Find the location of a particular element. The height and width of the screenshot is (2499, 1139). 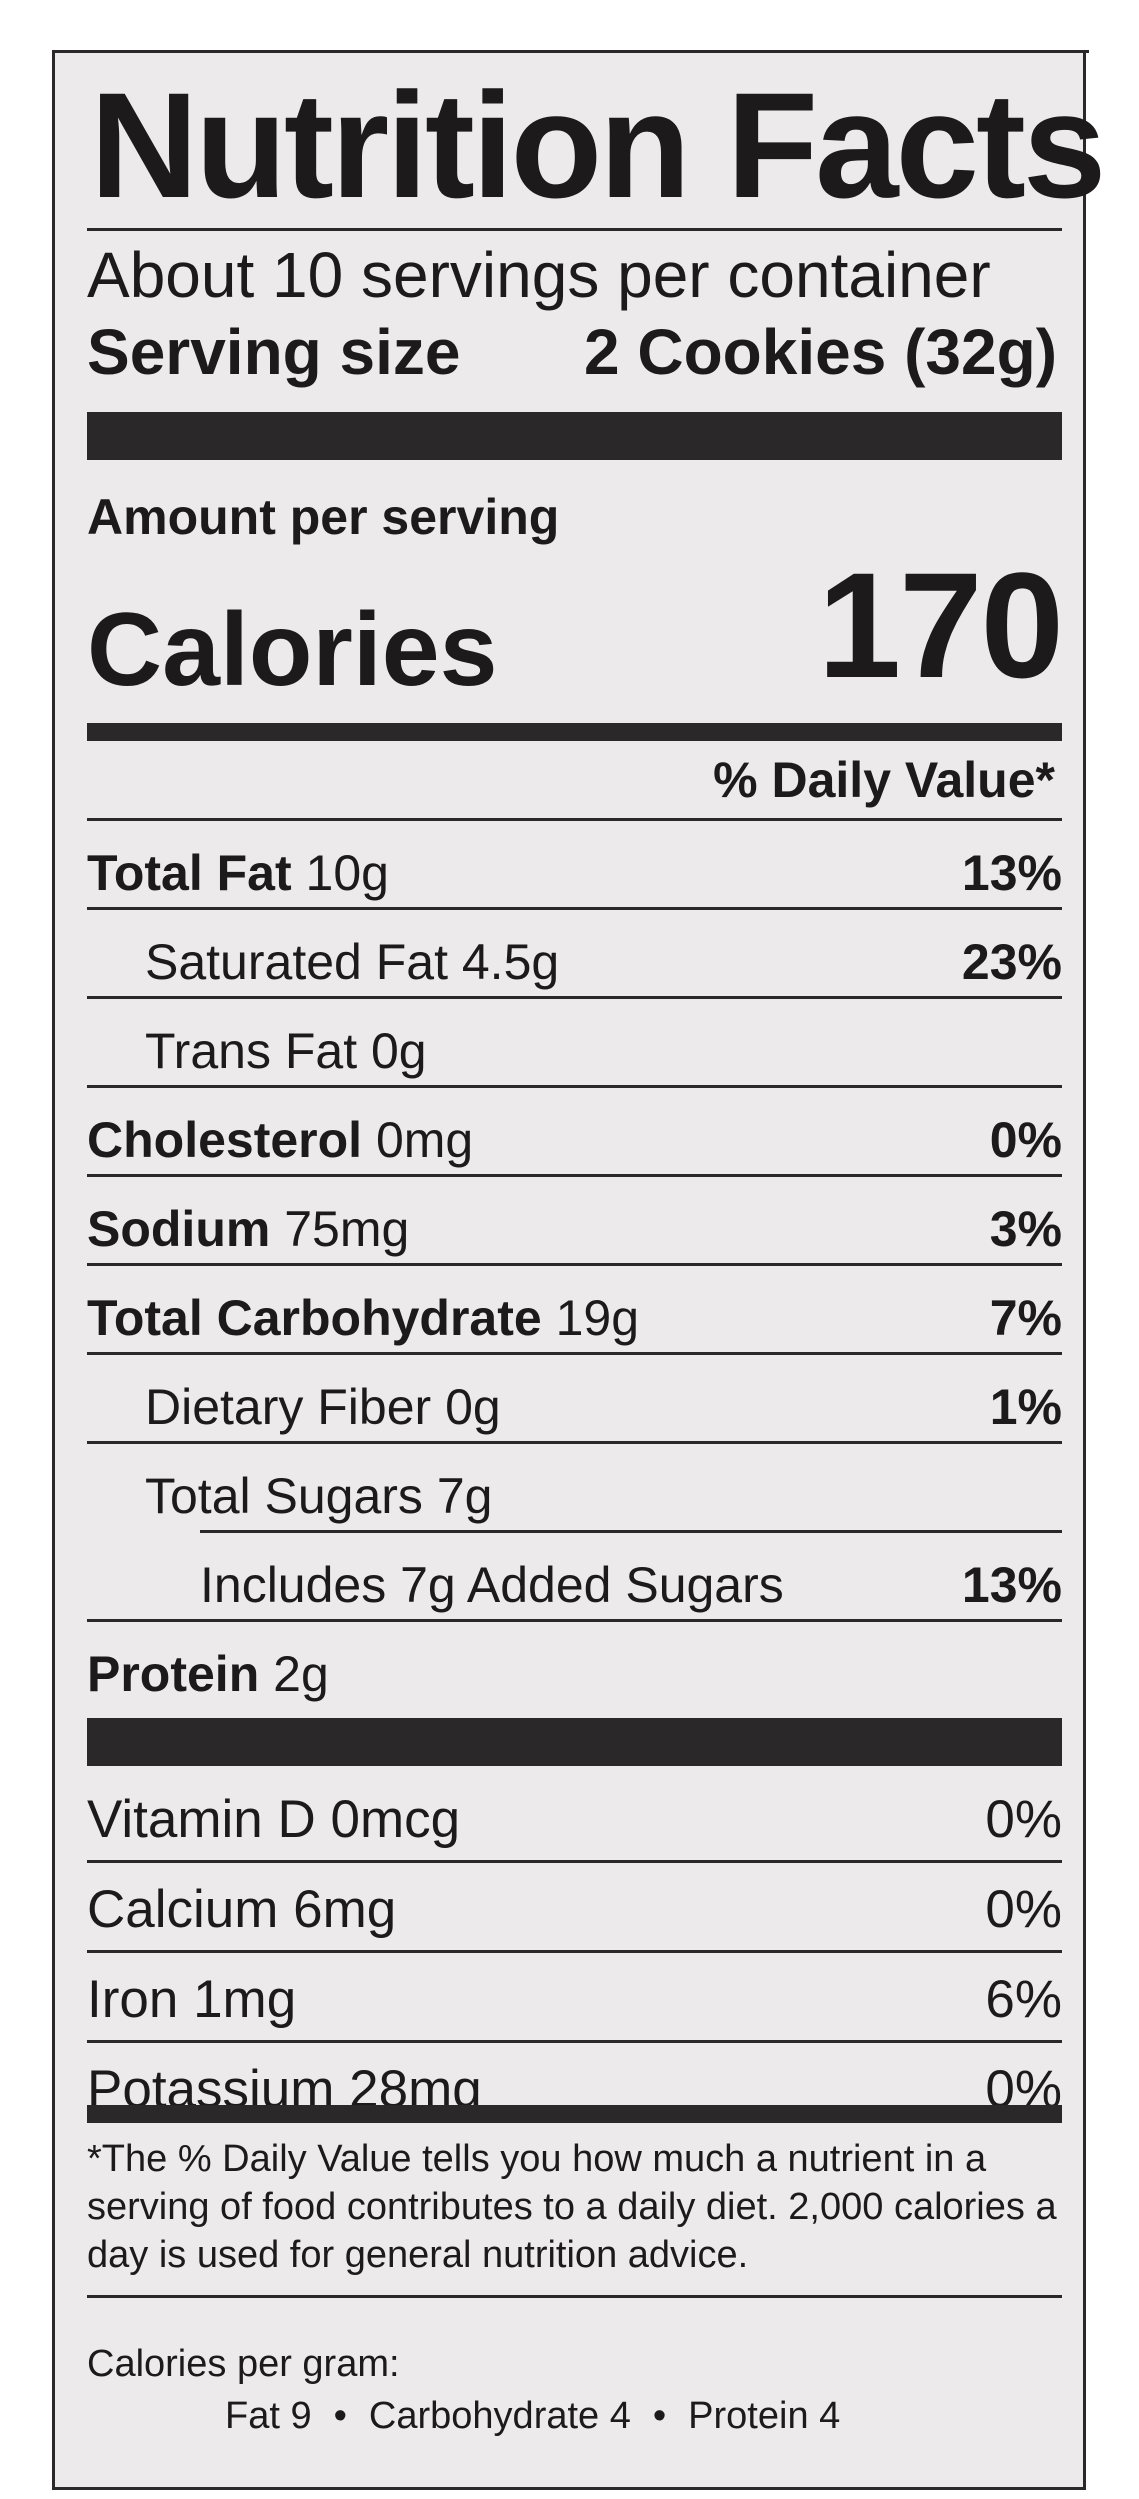

calories-label: Calories is located at coordinates (292, 650).